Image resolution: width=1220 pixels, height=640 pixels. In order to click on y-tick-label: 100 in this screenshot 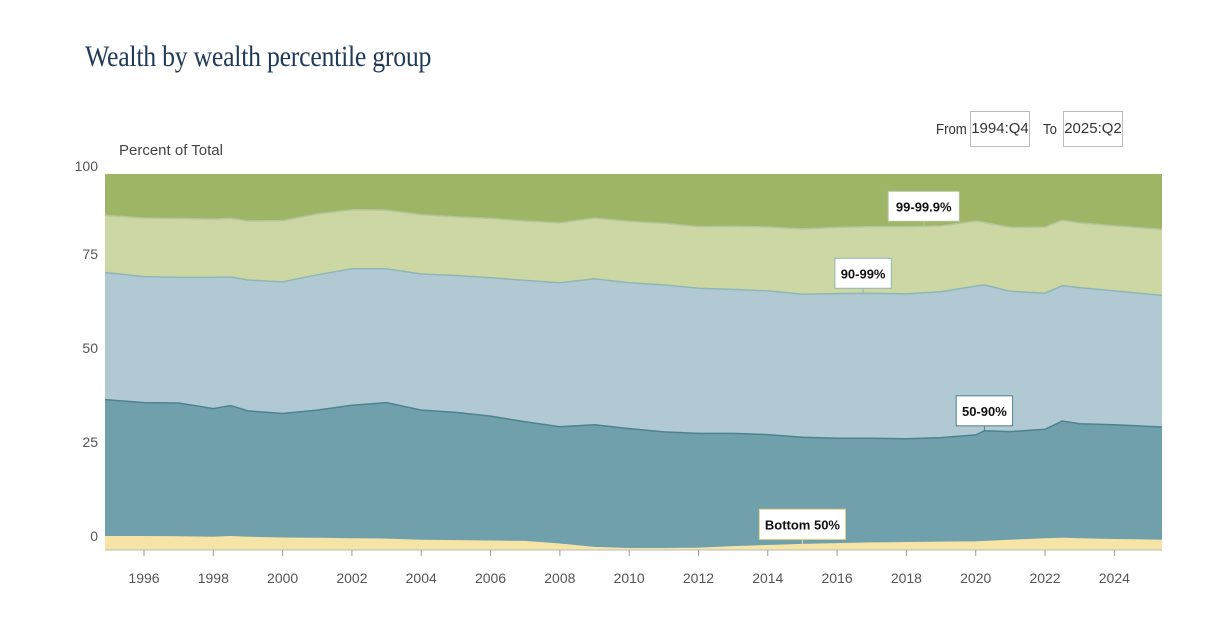, I will do `click(87, 166)`.